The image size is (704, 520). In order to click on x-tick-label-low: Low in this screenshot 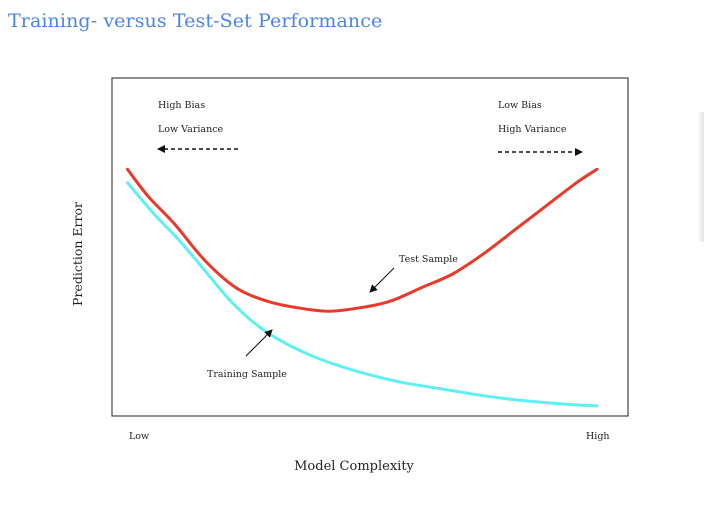, I will do `click(139, 436)`.